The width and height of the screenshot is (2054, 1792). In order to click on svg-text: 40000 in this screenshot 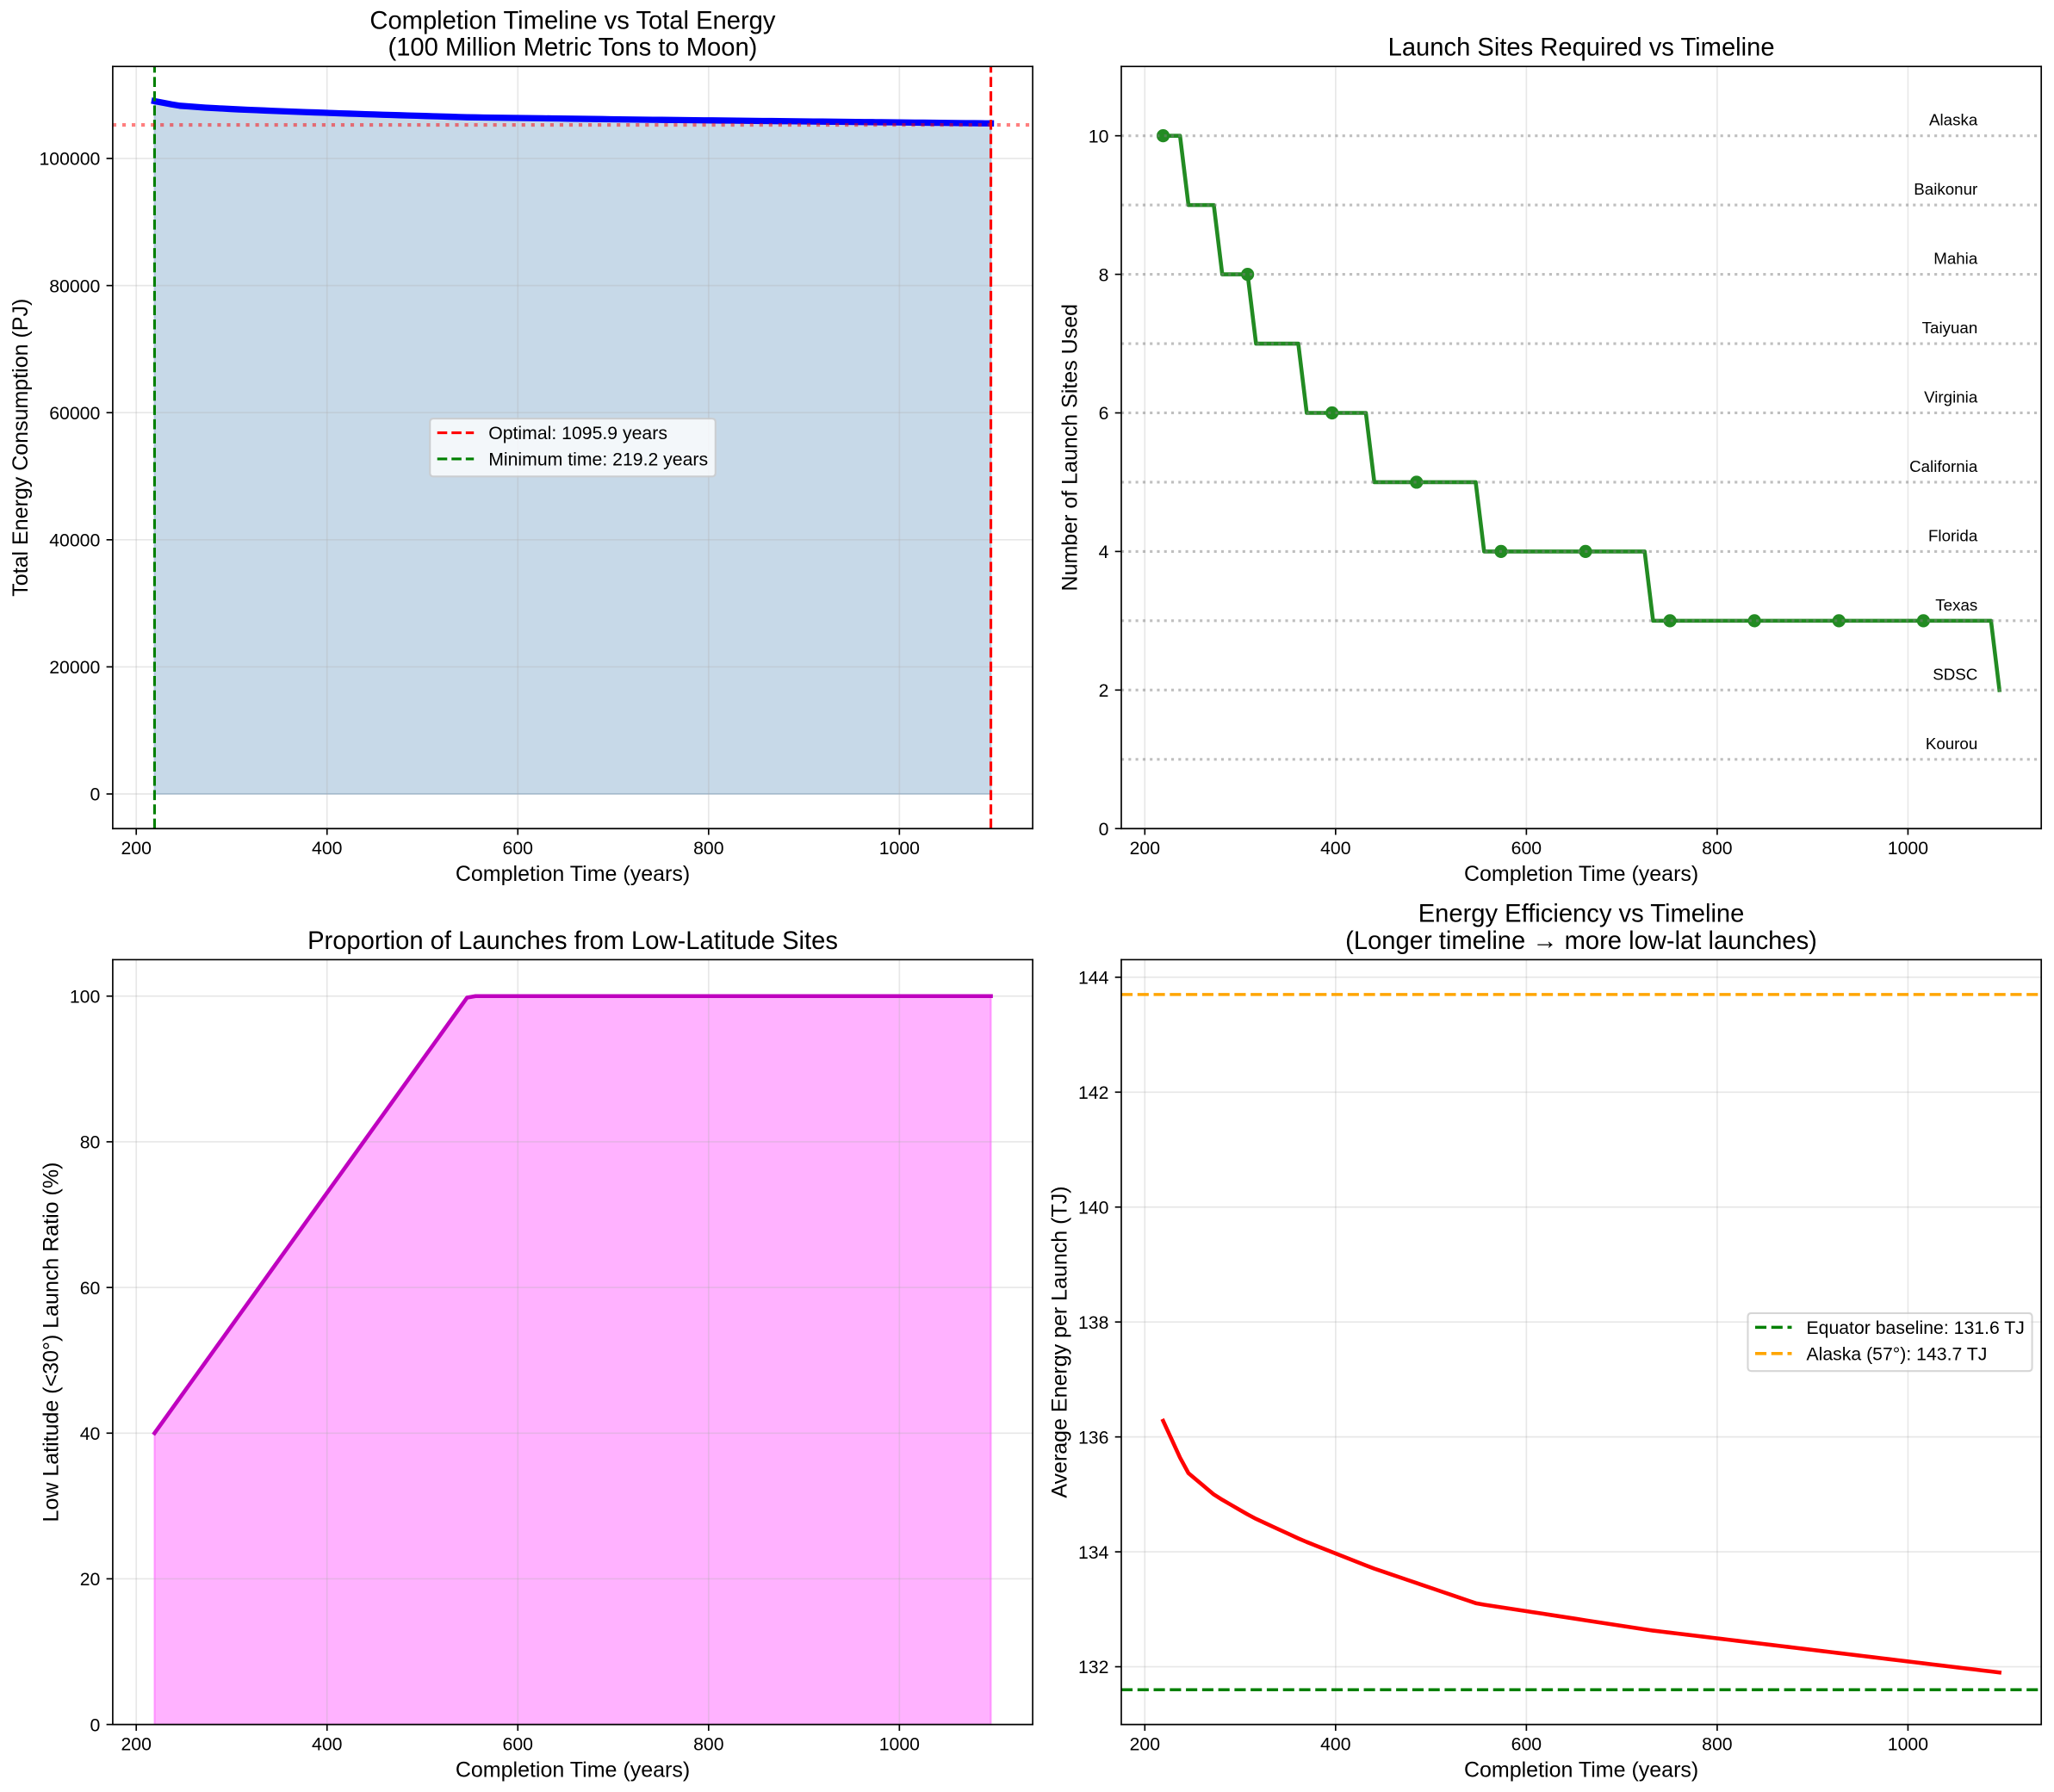, I will do `click(74, 540)`.